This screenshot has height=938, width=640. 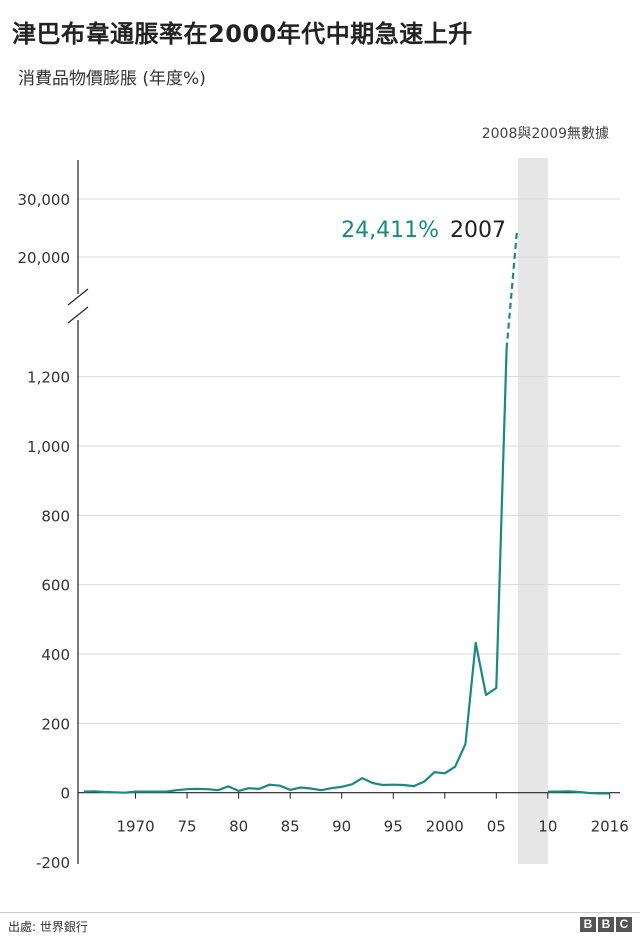 What do you see at coordinates (55, 724) in the screenshot?
I see `y-tick-label: 200` at bounding box center [55, 724].